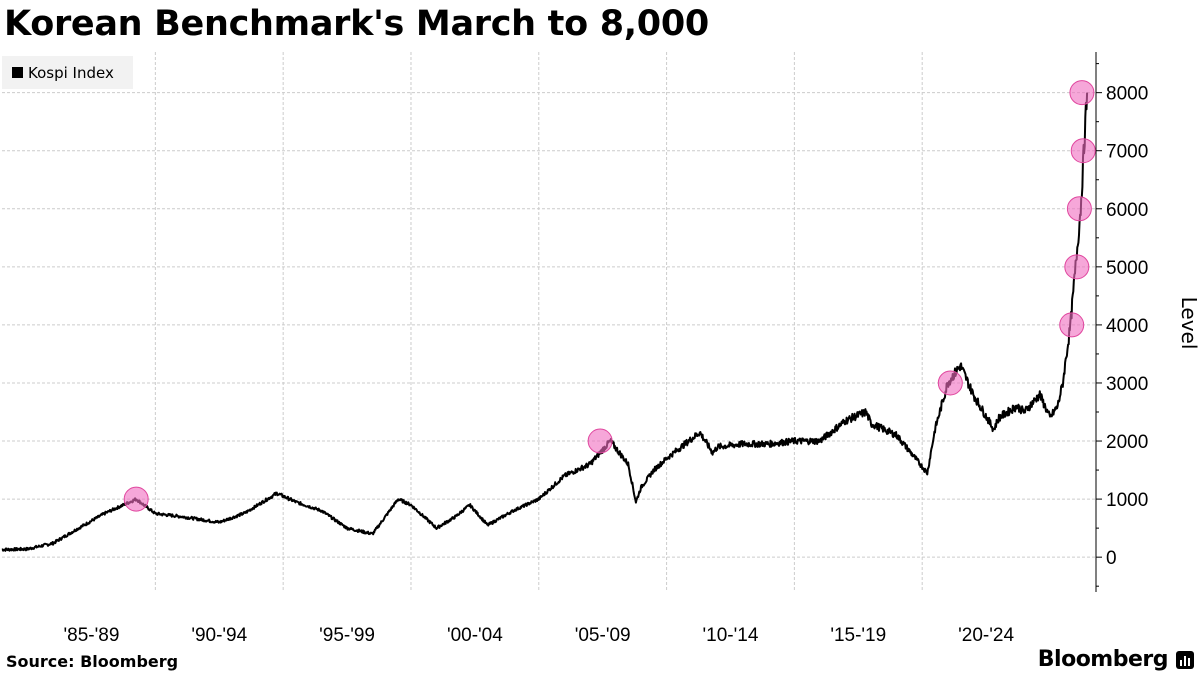  I want to click on y-tick-label: 3000, so click(1127, 384).